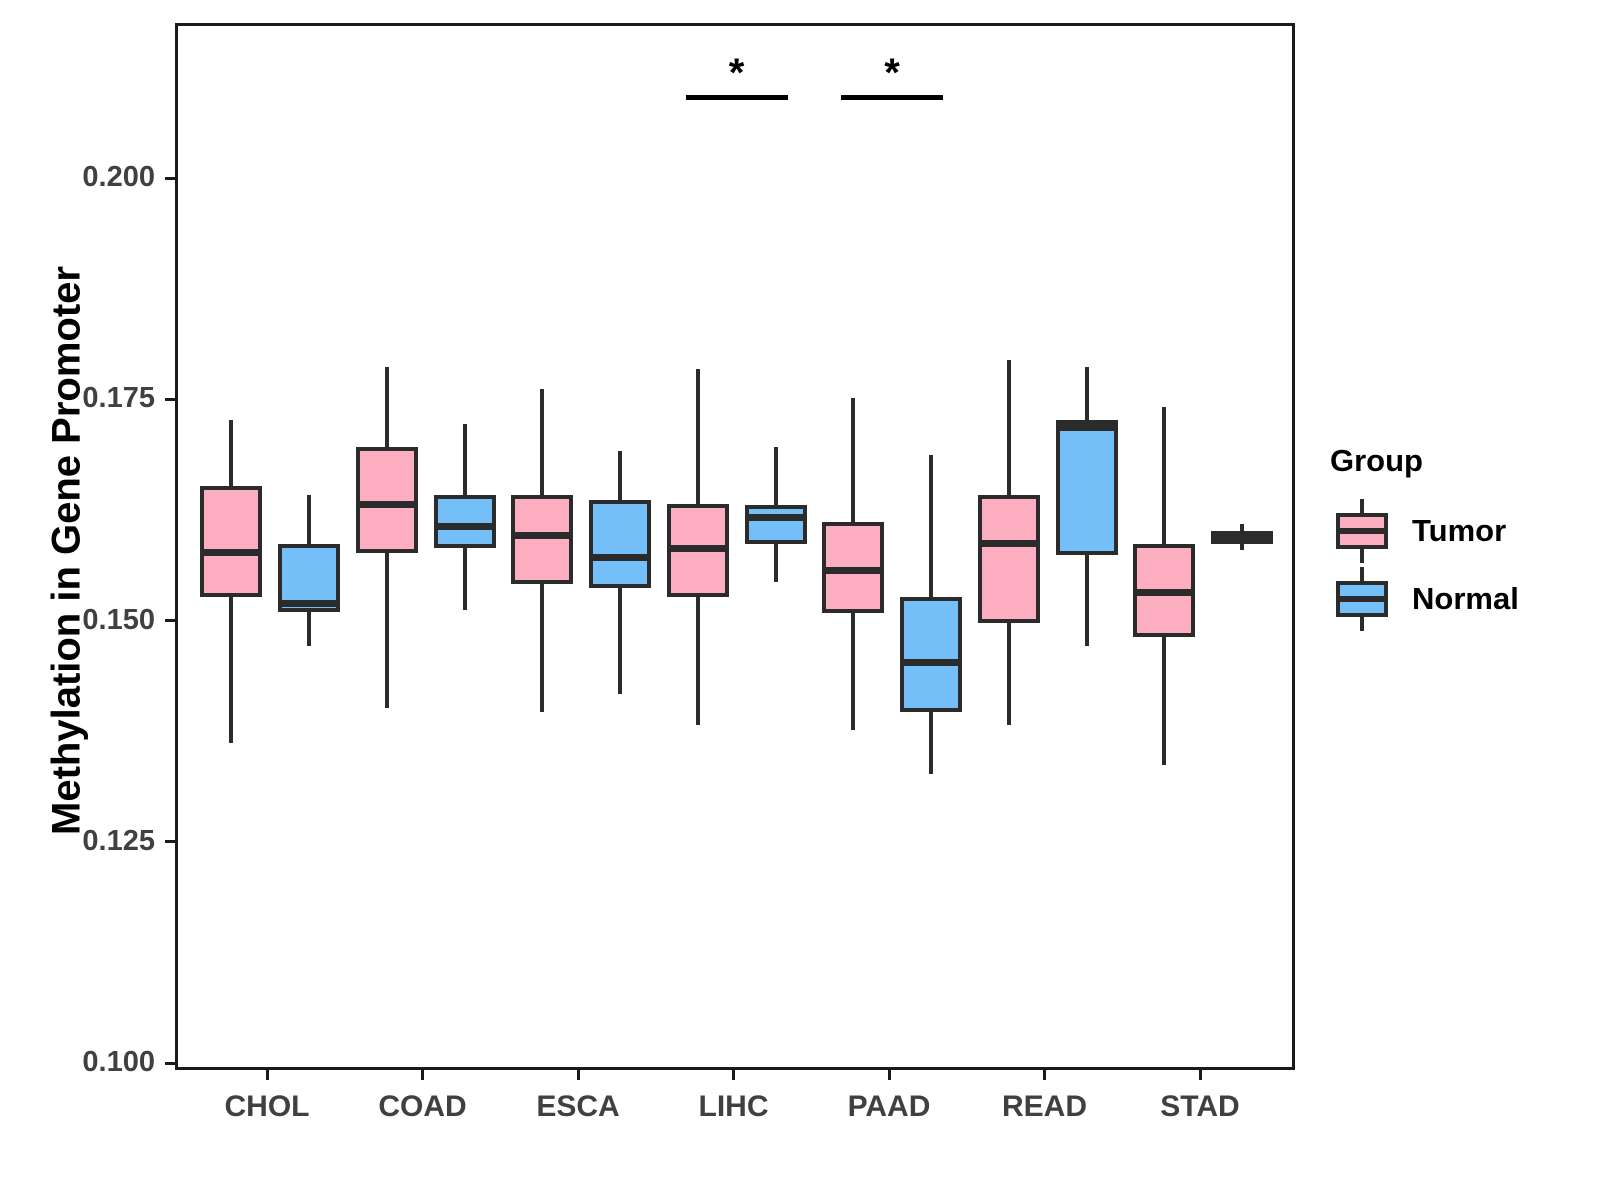  I want to click on box-tumor-COAD, so click(386, 499).